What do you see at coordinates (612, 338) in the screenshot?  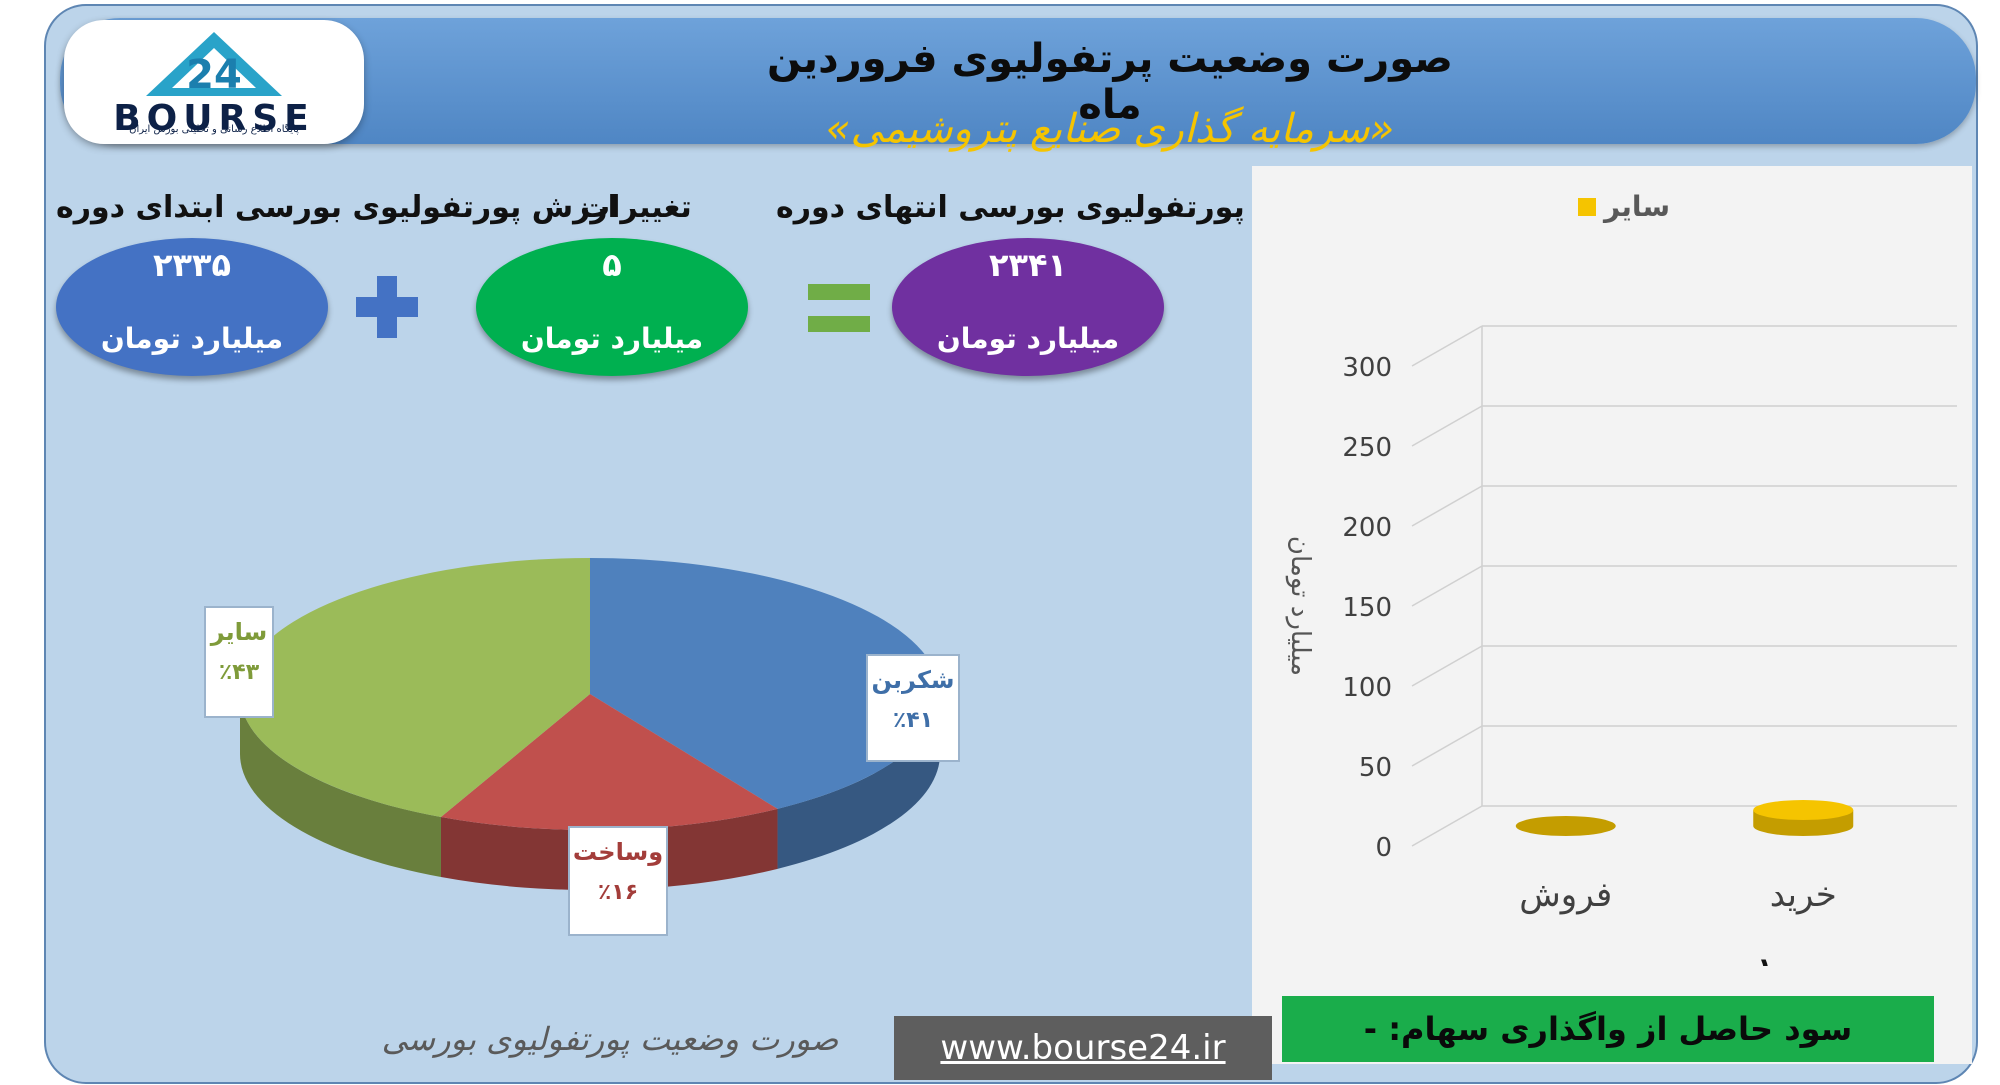 I see `change-unit: میلیارد تومان` at bounding box center [612, 338].